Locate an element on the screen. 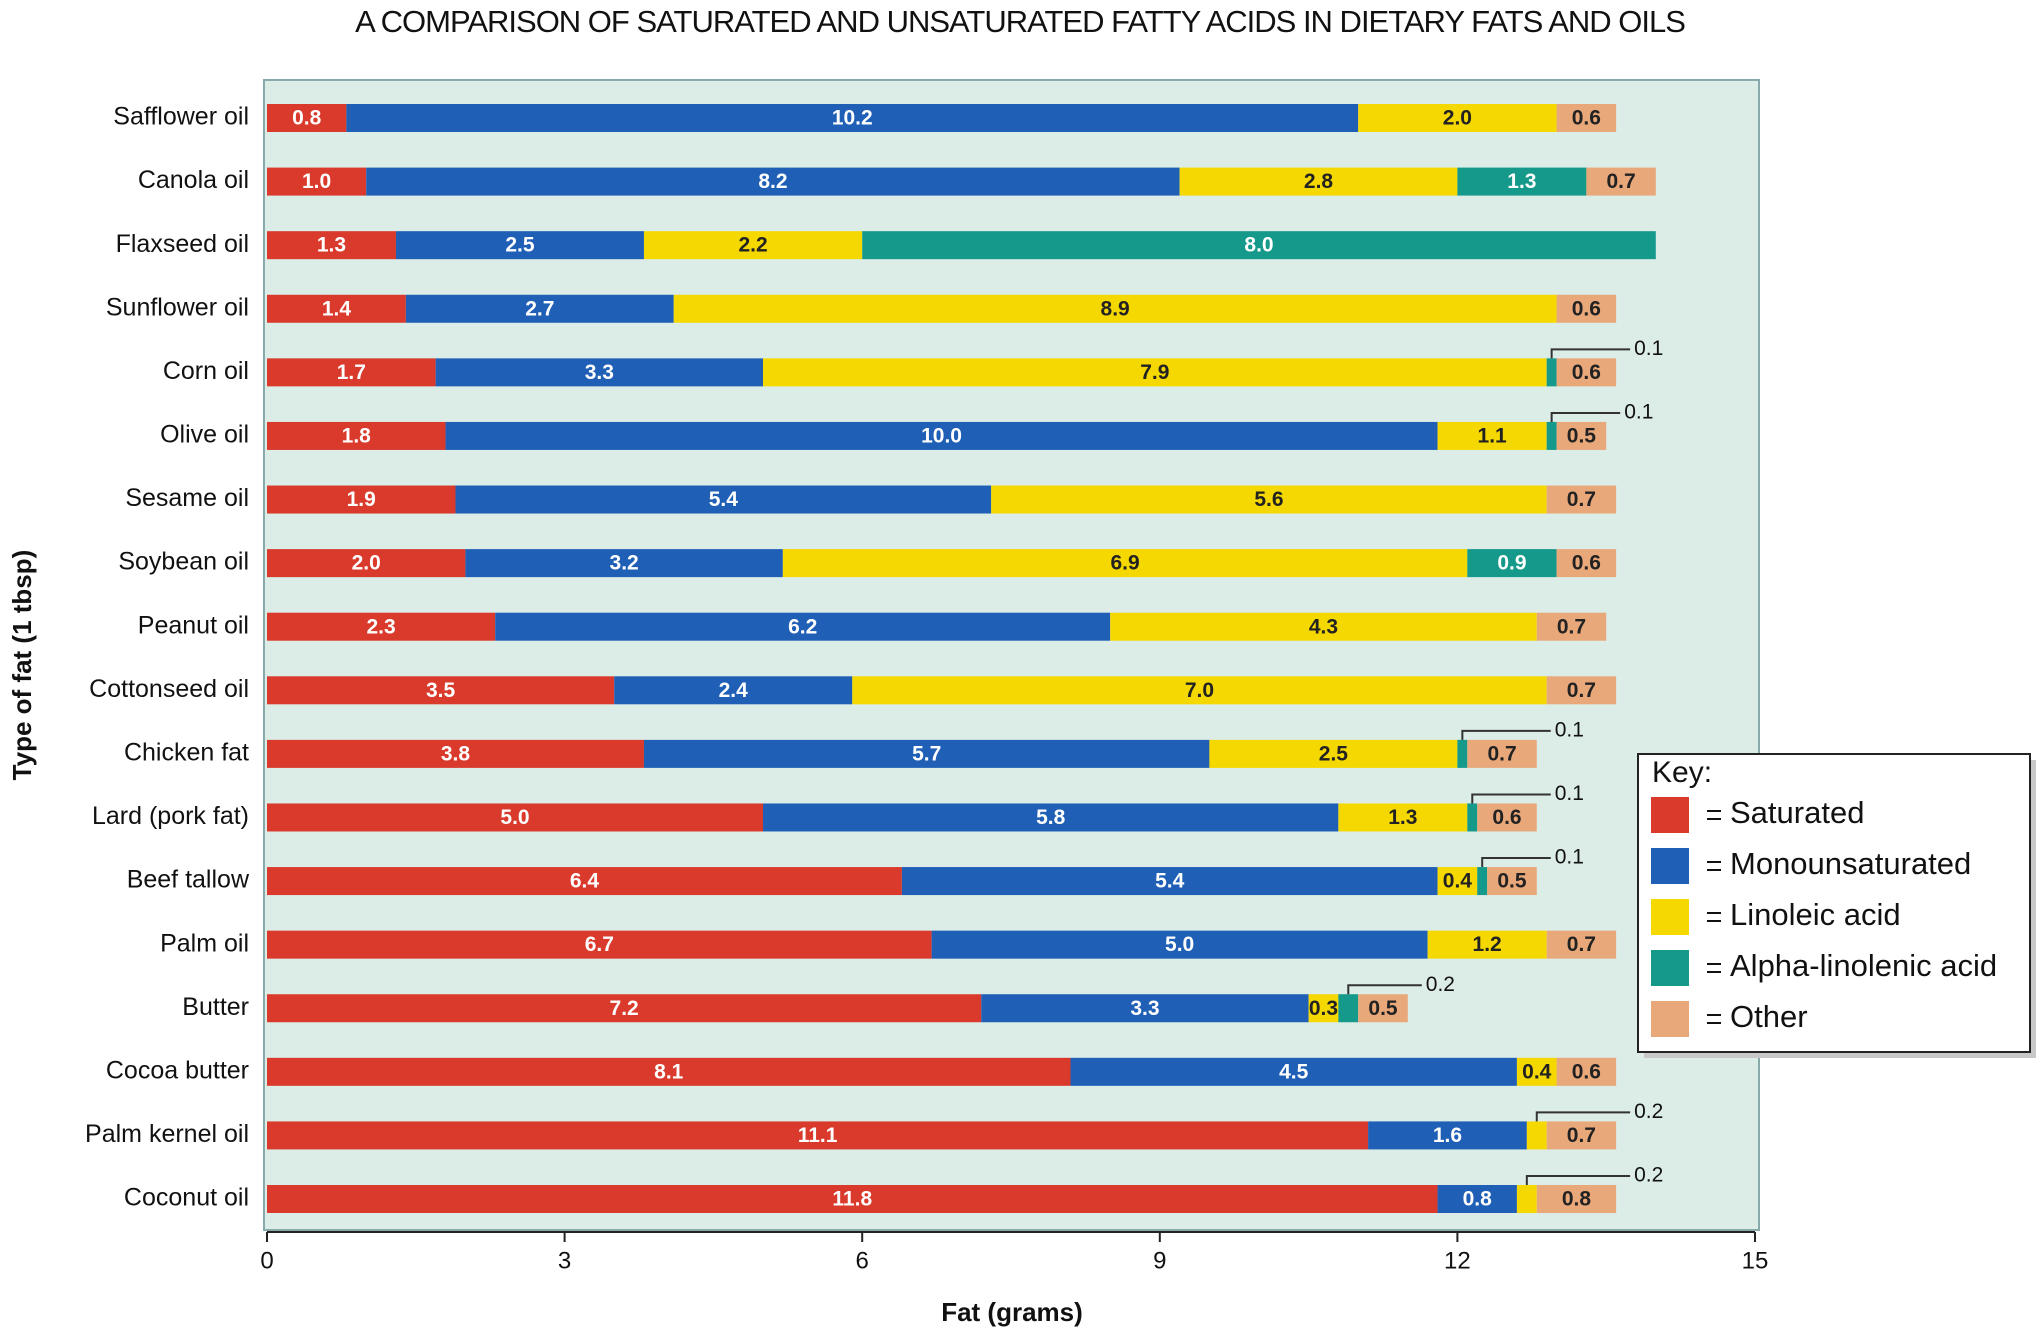  value-label: 6.4 is located at coordinates (585, 881).